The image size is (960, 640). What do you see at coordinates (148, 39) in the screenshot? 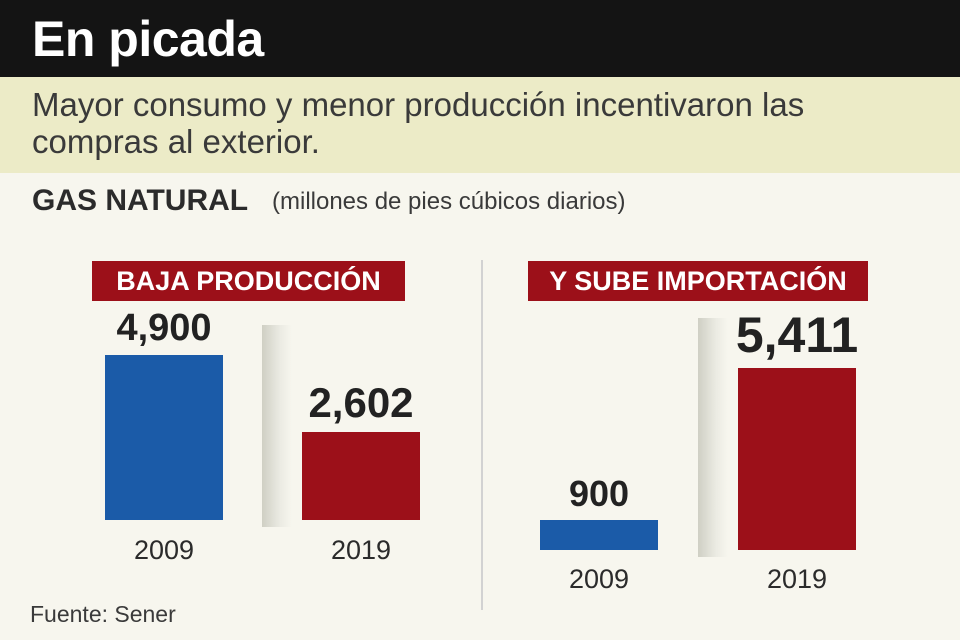
I see `page-title: En picada` at bounding box center [148, 39].